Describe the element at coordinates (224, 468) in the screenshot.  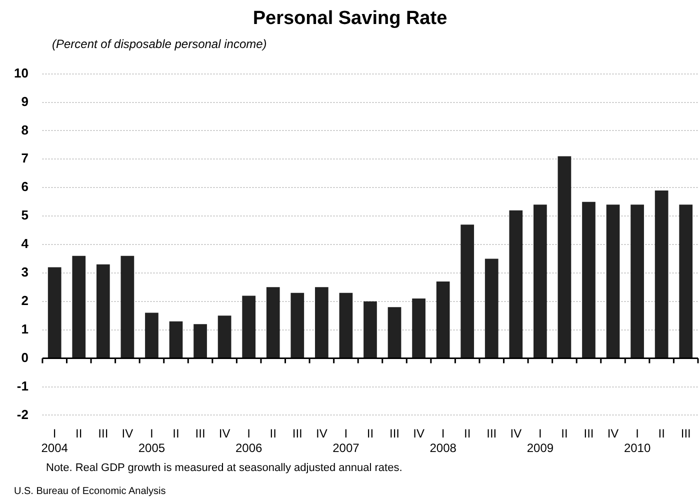
I see `text: Note. Real GDP growth is measured at seasonally adjusted annual rates.` at that location.